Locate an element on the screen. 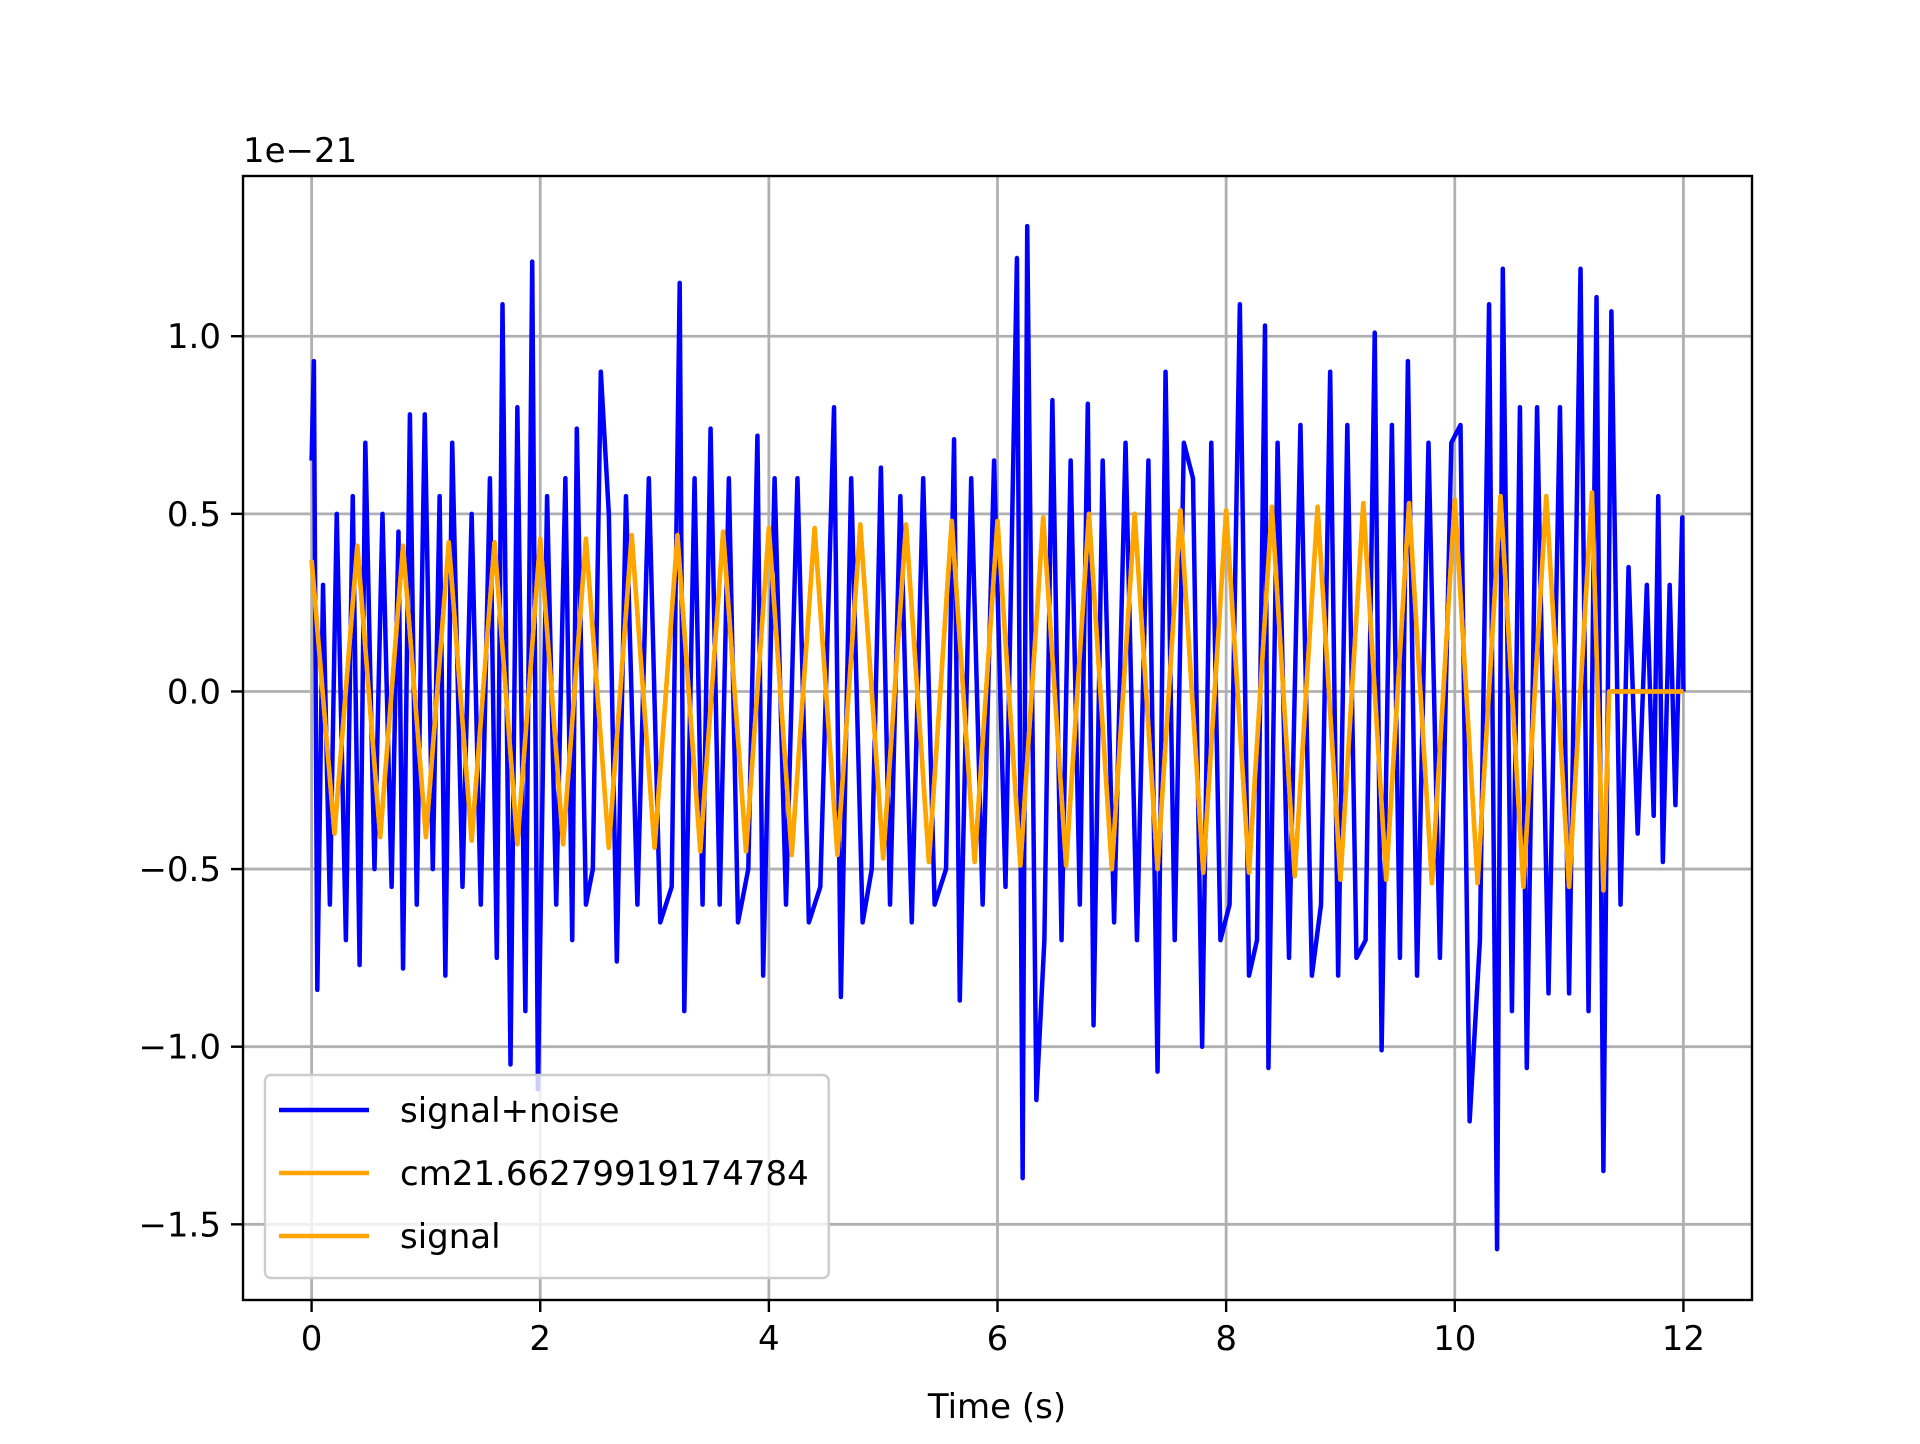 This screenshot has height=1444, width=1920. y-tick-label: 0.0 is located at coordinates (194, 692).